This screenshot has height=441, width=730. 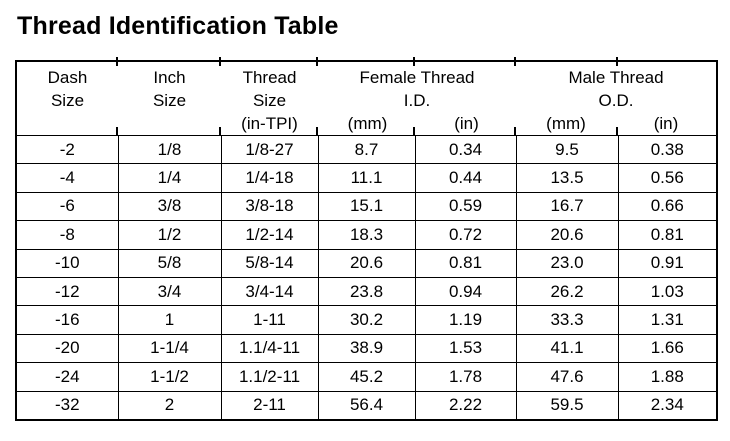 I want to click on header-label: Thread, so click(x=269, y=77).